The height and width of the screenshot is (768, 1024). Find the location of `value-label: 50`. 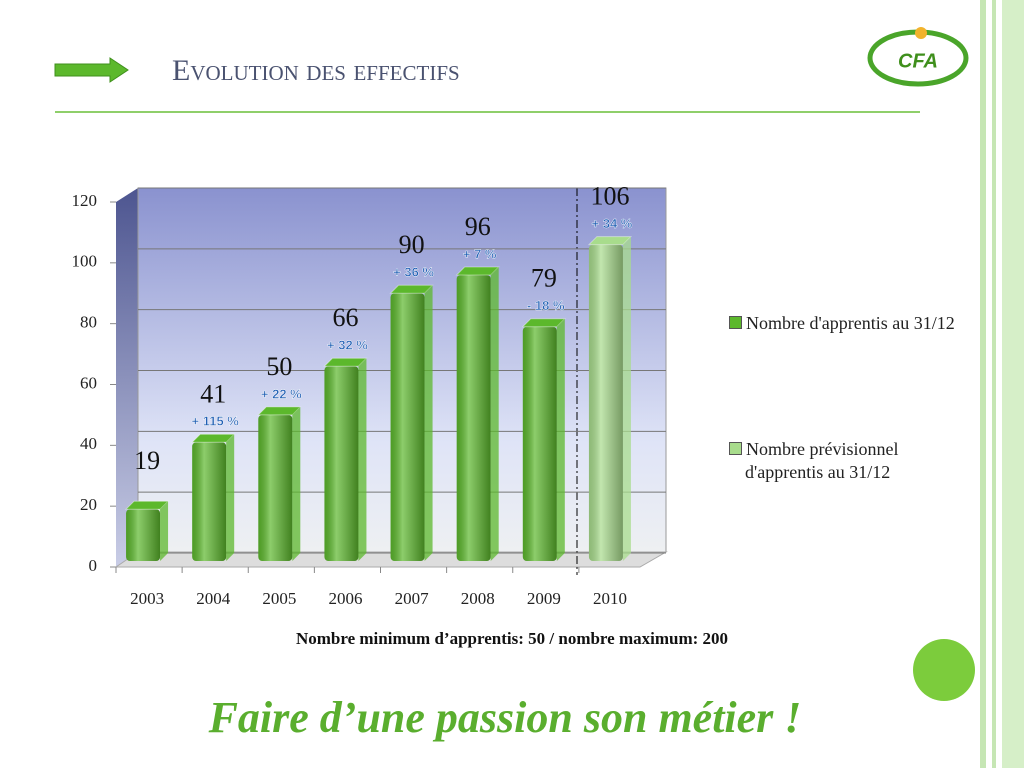

value-label: 50 is located at coordinates (279, 366).